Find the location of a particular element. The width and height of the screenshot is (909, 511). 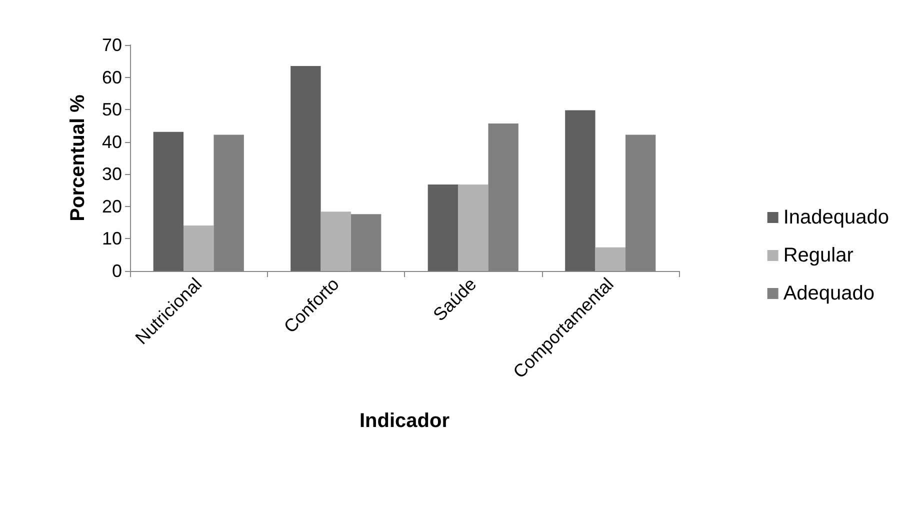

y-tick-label: 40 is located at coordinates (112, 142).